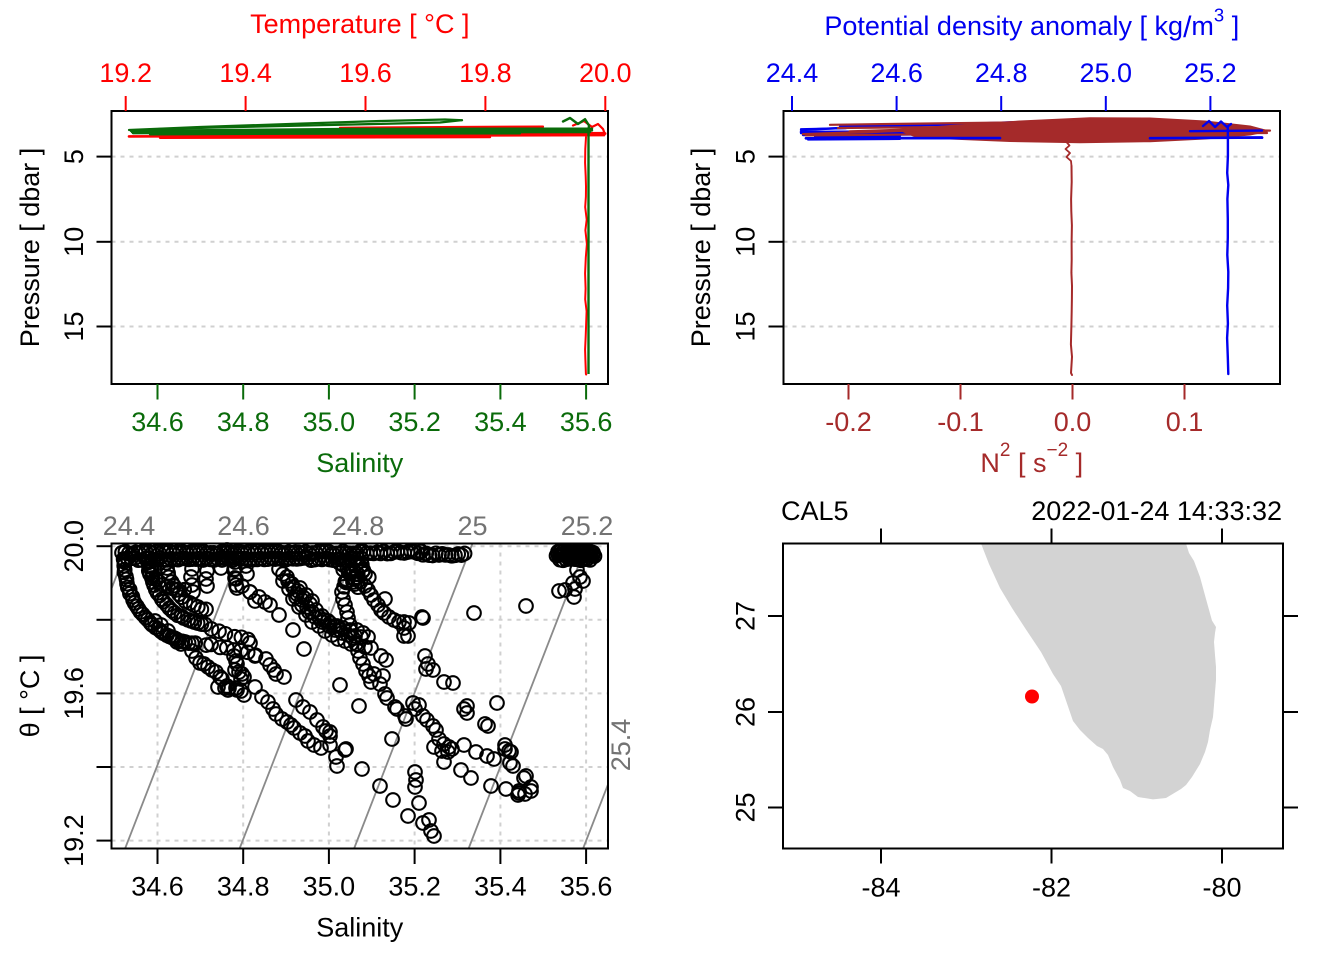  What do you see at coordinates (746, 712) in the screenshot?
I see `svg-text: 26` at bounding box center [746, 712].